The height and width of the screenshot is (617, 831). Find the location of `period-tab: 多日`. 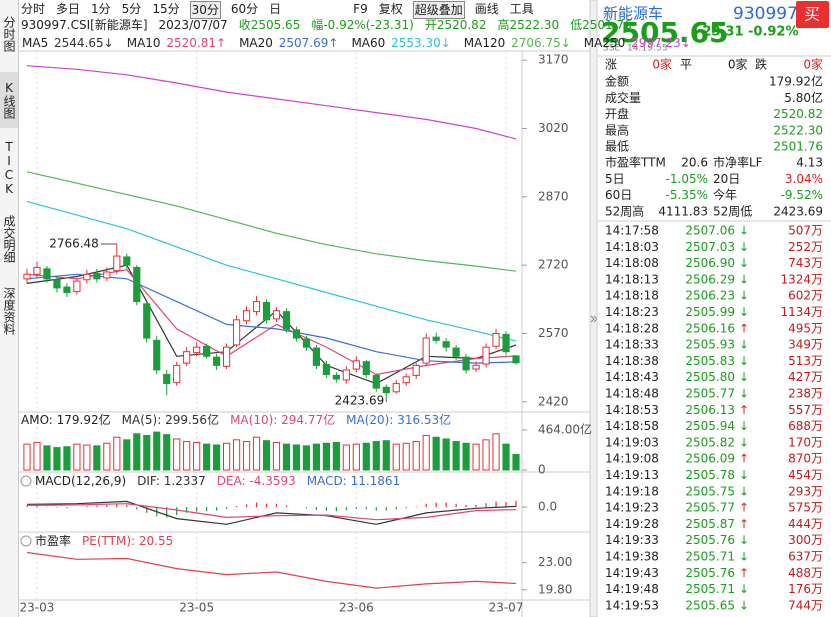

period-tab: 多日 is located at coordinates (68, 9).